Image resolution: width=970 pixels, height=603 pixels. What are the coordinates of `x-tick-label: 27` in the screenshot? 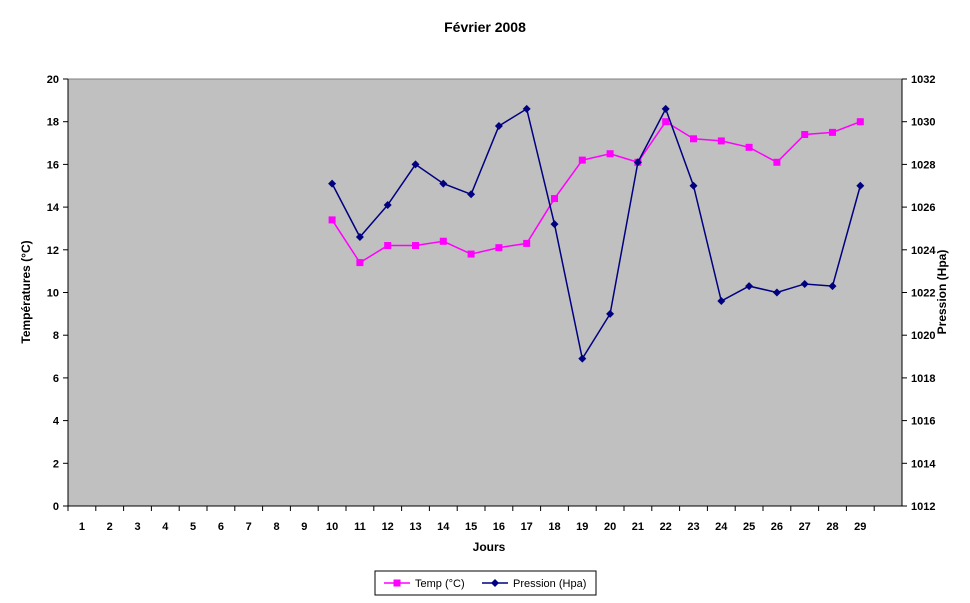 It's located at (805, 527).